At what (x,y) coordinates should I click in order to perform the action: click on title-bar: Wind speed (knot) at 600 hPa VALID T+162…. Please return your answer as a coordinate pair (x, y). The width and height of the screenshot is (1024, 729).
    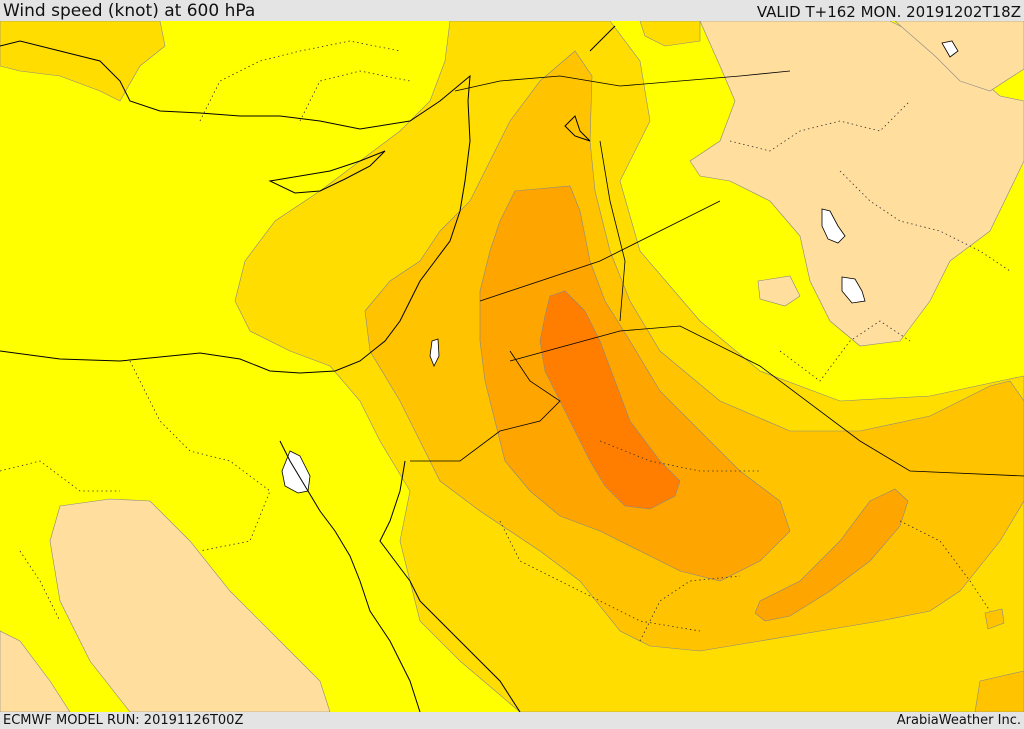
    Looking at the image, I should click on (512, 10).